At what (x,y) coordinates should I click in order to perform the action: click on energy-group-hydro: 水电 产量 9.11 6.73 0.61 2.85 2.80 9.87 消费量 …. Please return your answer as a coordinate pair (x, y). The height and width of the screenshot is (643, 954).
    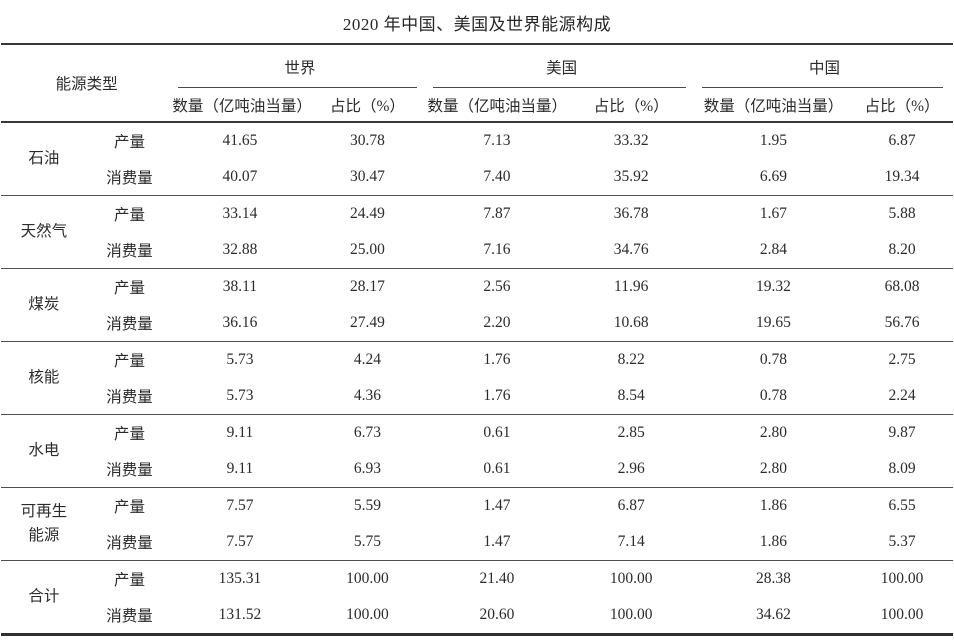
    Looking at the image, I should click on (477, 451).